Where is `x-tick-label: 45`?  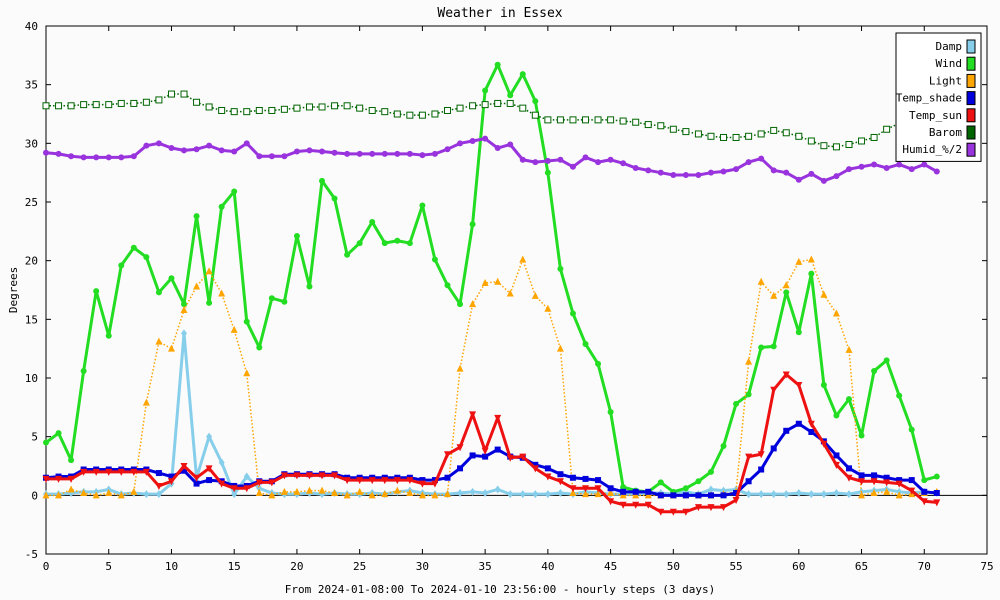
x-tick-label: 45 is located at coordinates (610, 566).